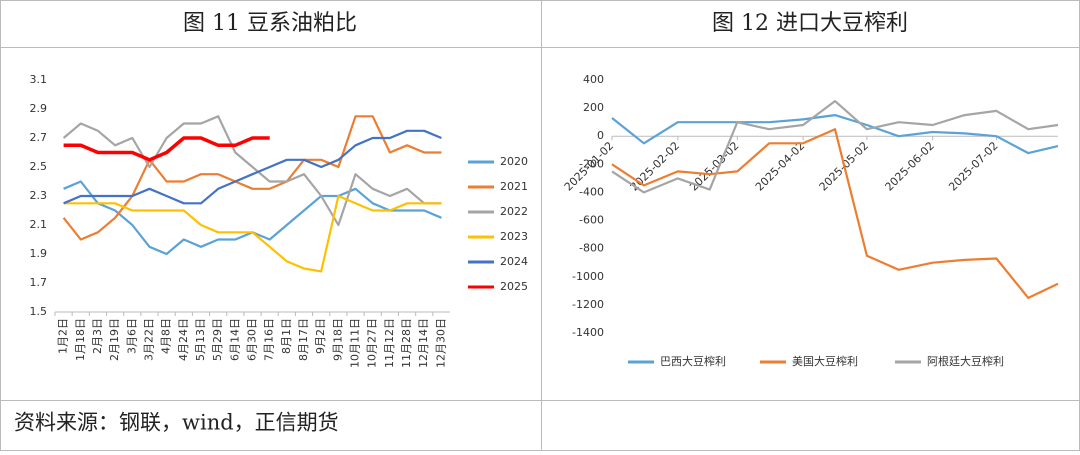 Image resolution: width=1080 pixels, height=455 pixels. I want to click on x-tick-label: 1月18日, so click(80, 339).